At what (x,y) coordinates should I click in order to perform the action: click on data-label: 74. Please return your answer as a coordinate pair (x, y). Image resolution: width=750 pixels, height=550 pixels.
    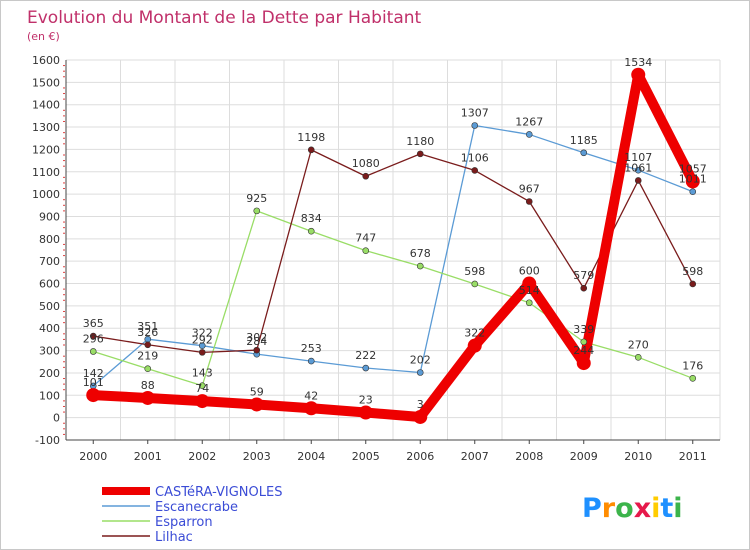
    Looking at the image, I should click on (202, 388).